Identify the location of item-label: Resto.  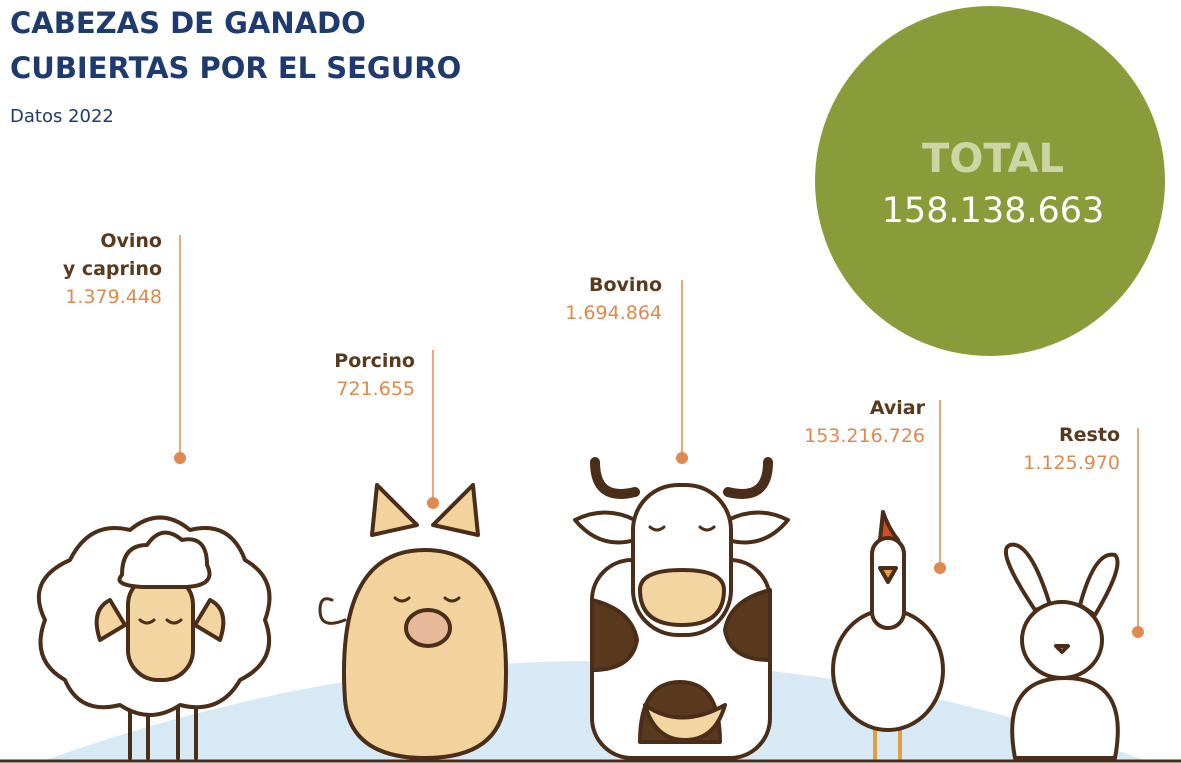
(1089, 435).